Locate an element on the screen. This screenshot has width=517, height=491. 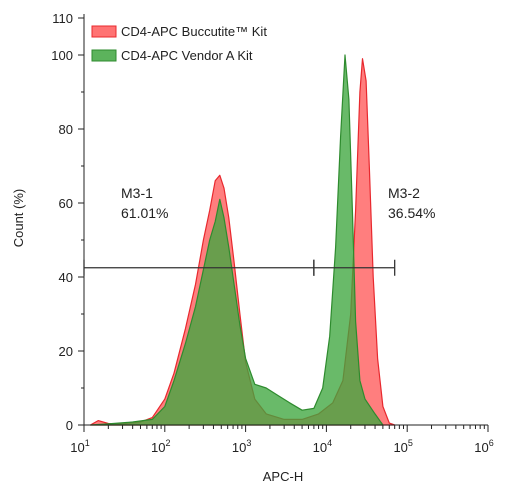
y-tick-label: 0 is located at coordinates (69, 425).